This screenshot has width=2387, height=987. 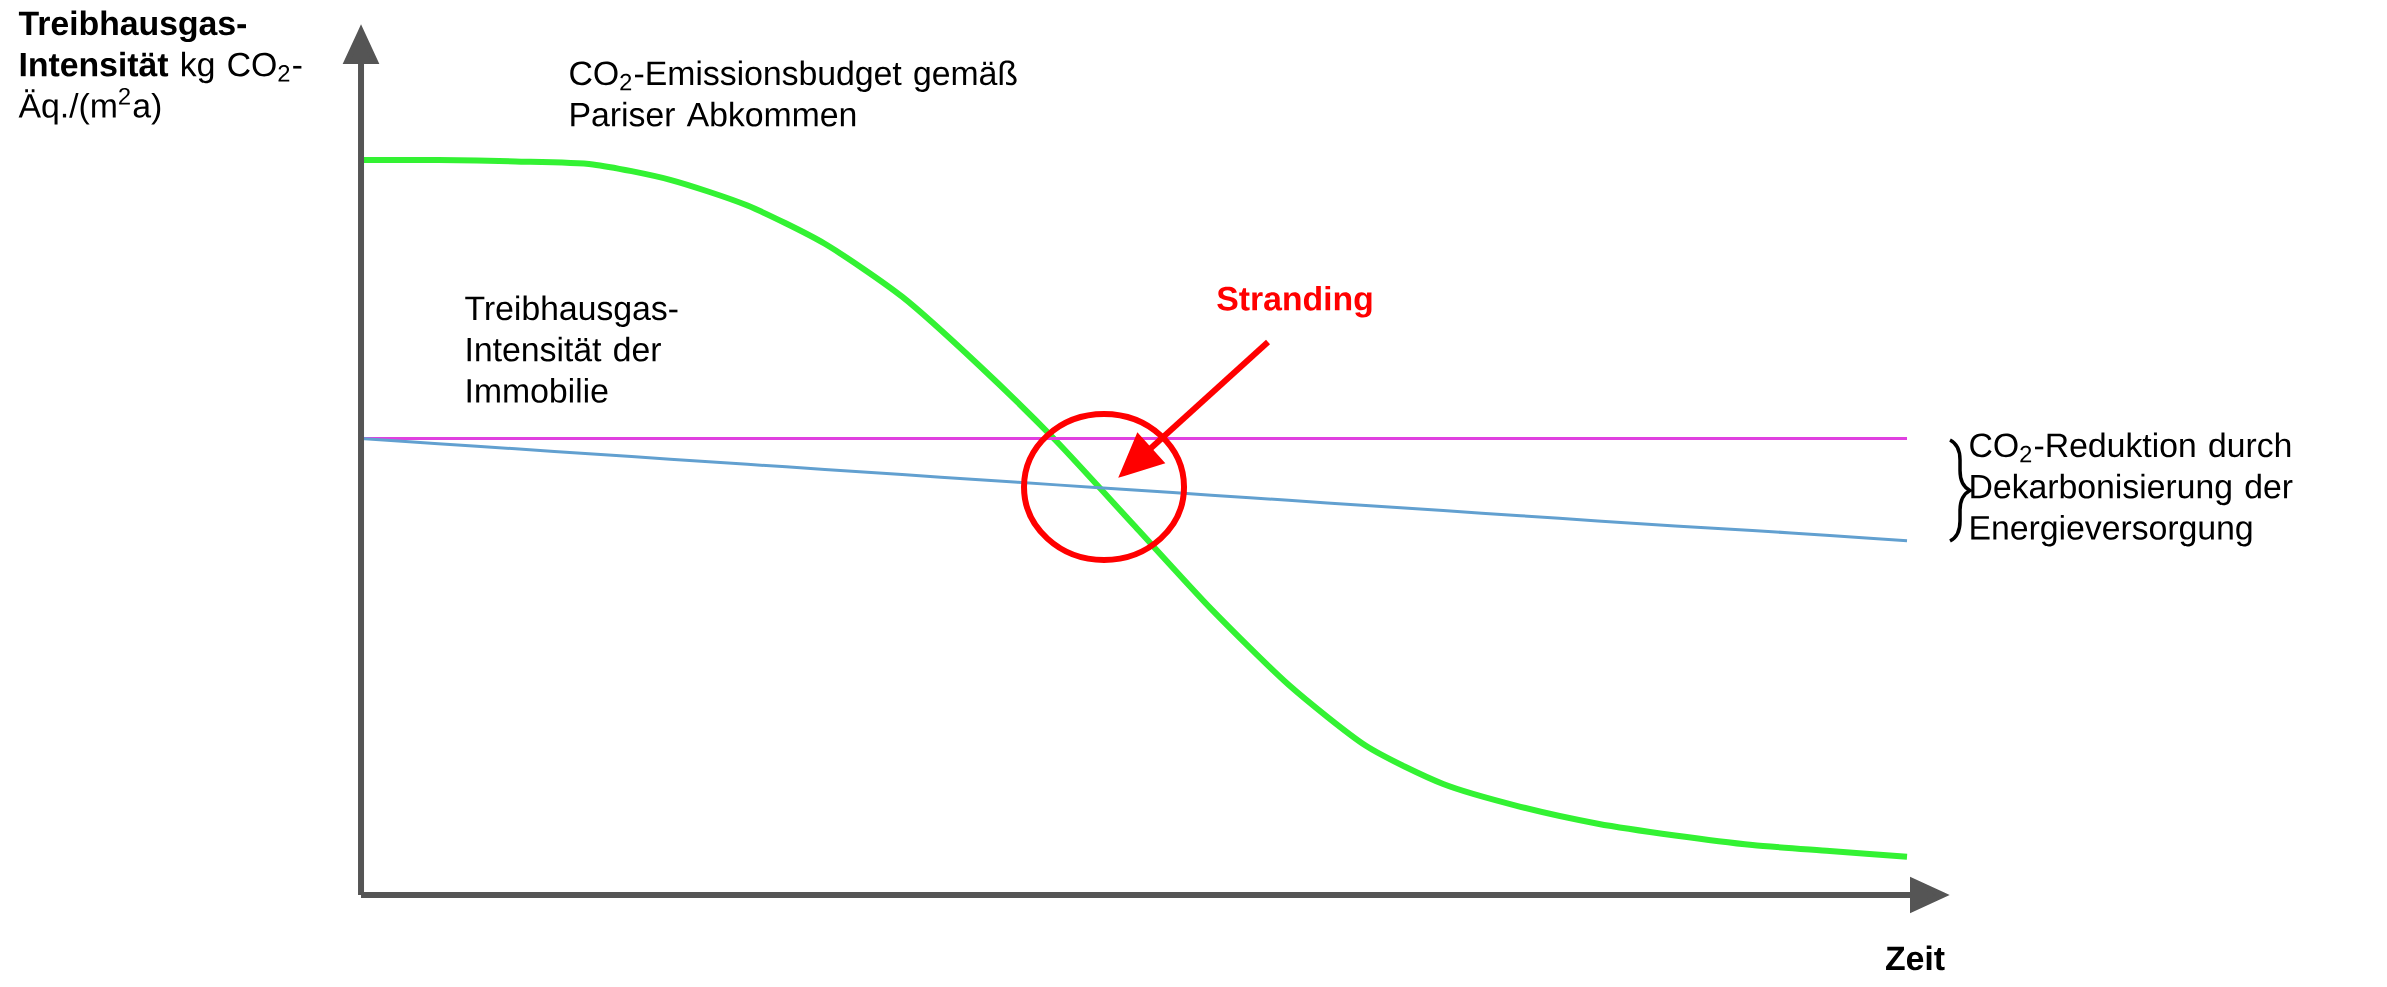 I want to click on x-axis-title: Zeit, so click(x=1915, y=958).